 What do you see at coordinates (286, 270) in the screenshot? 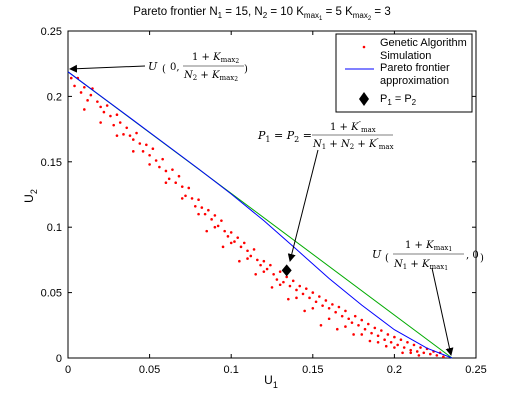
I see `diamond-marker` at bounding box center [286, 270].